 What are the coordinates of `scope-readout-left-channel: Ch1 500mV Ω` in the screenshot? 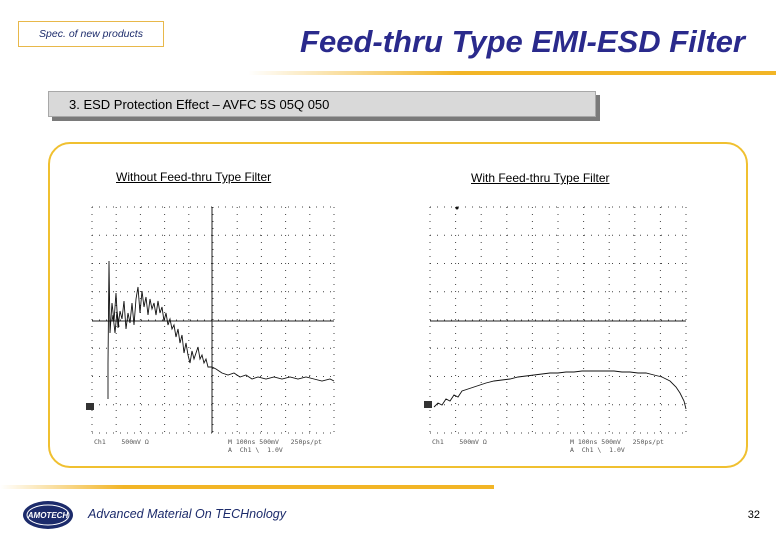 It's located at (121, 442).